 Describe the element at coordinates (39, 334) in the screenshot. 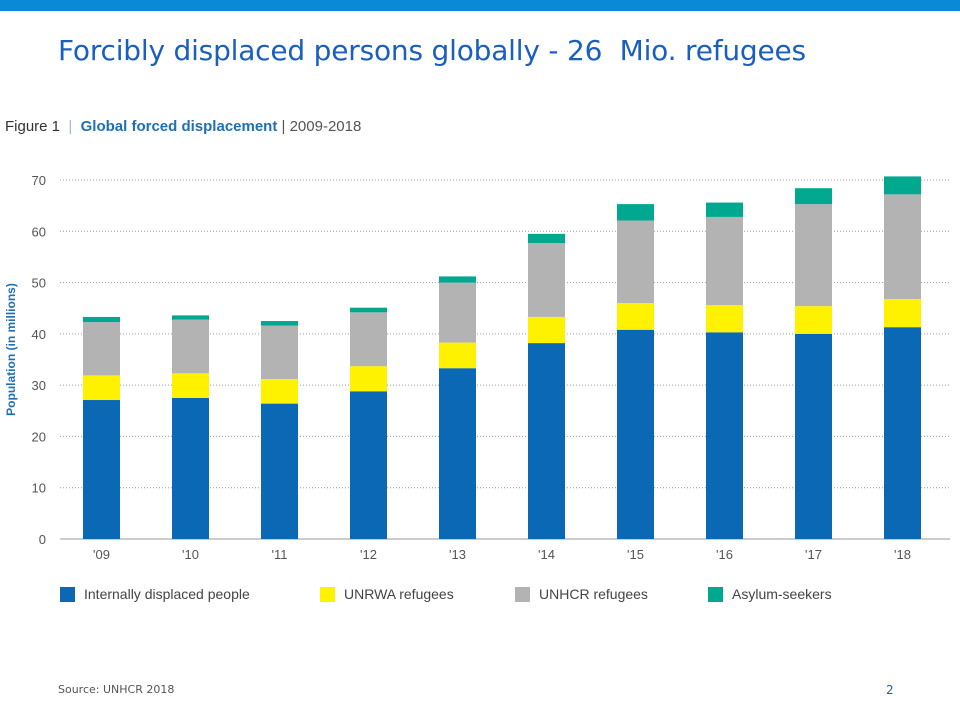

I see `y-tick-label: 40` at that location.